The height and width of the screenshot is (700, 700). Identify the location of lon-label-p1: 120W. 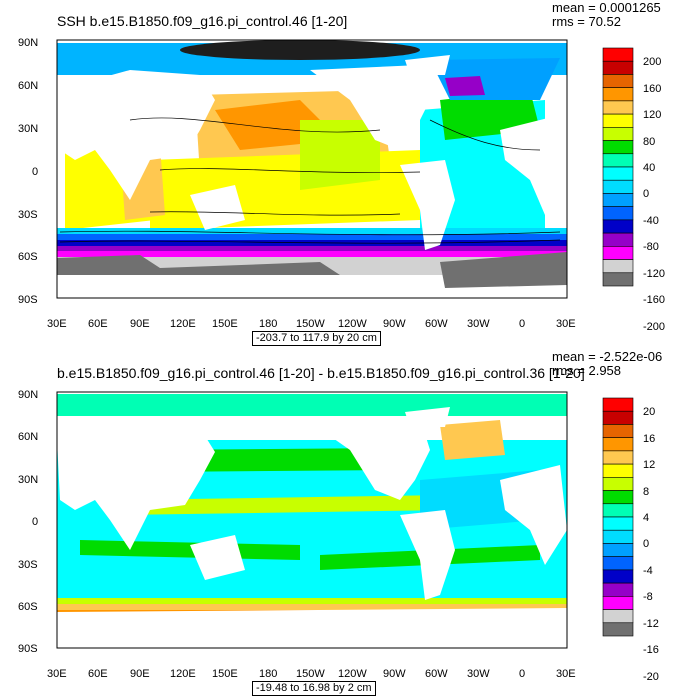
(352, 324).